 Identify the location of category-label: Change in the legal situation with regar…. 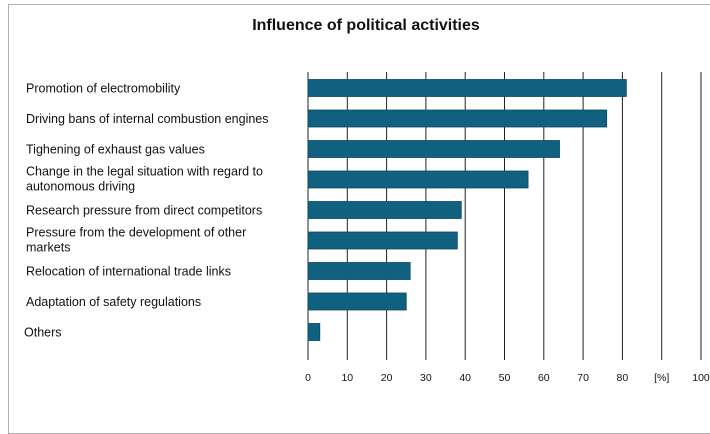
(144, 172).